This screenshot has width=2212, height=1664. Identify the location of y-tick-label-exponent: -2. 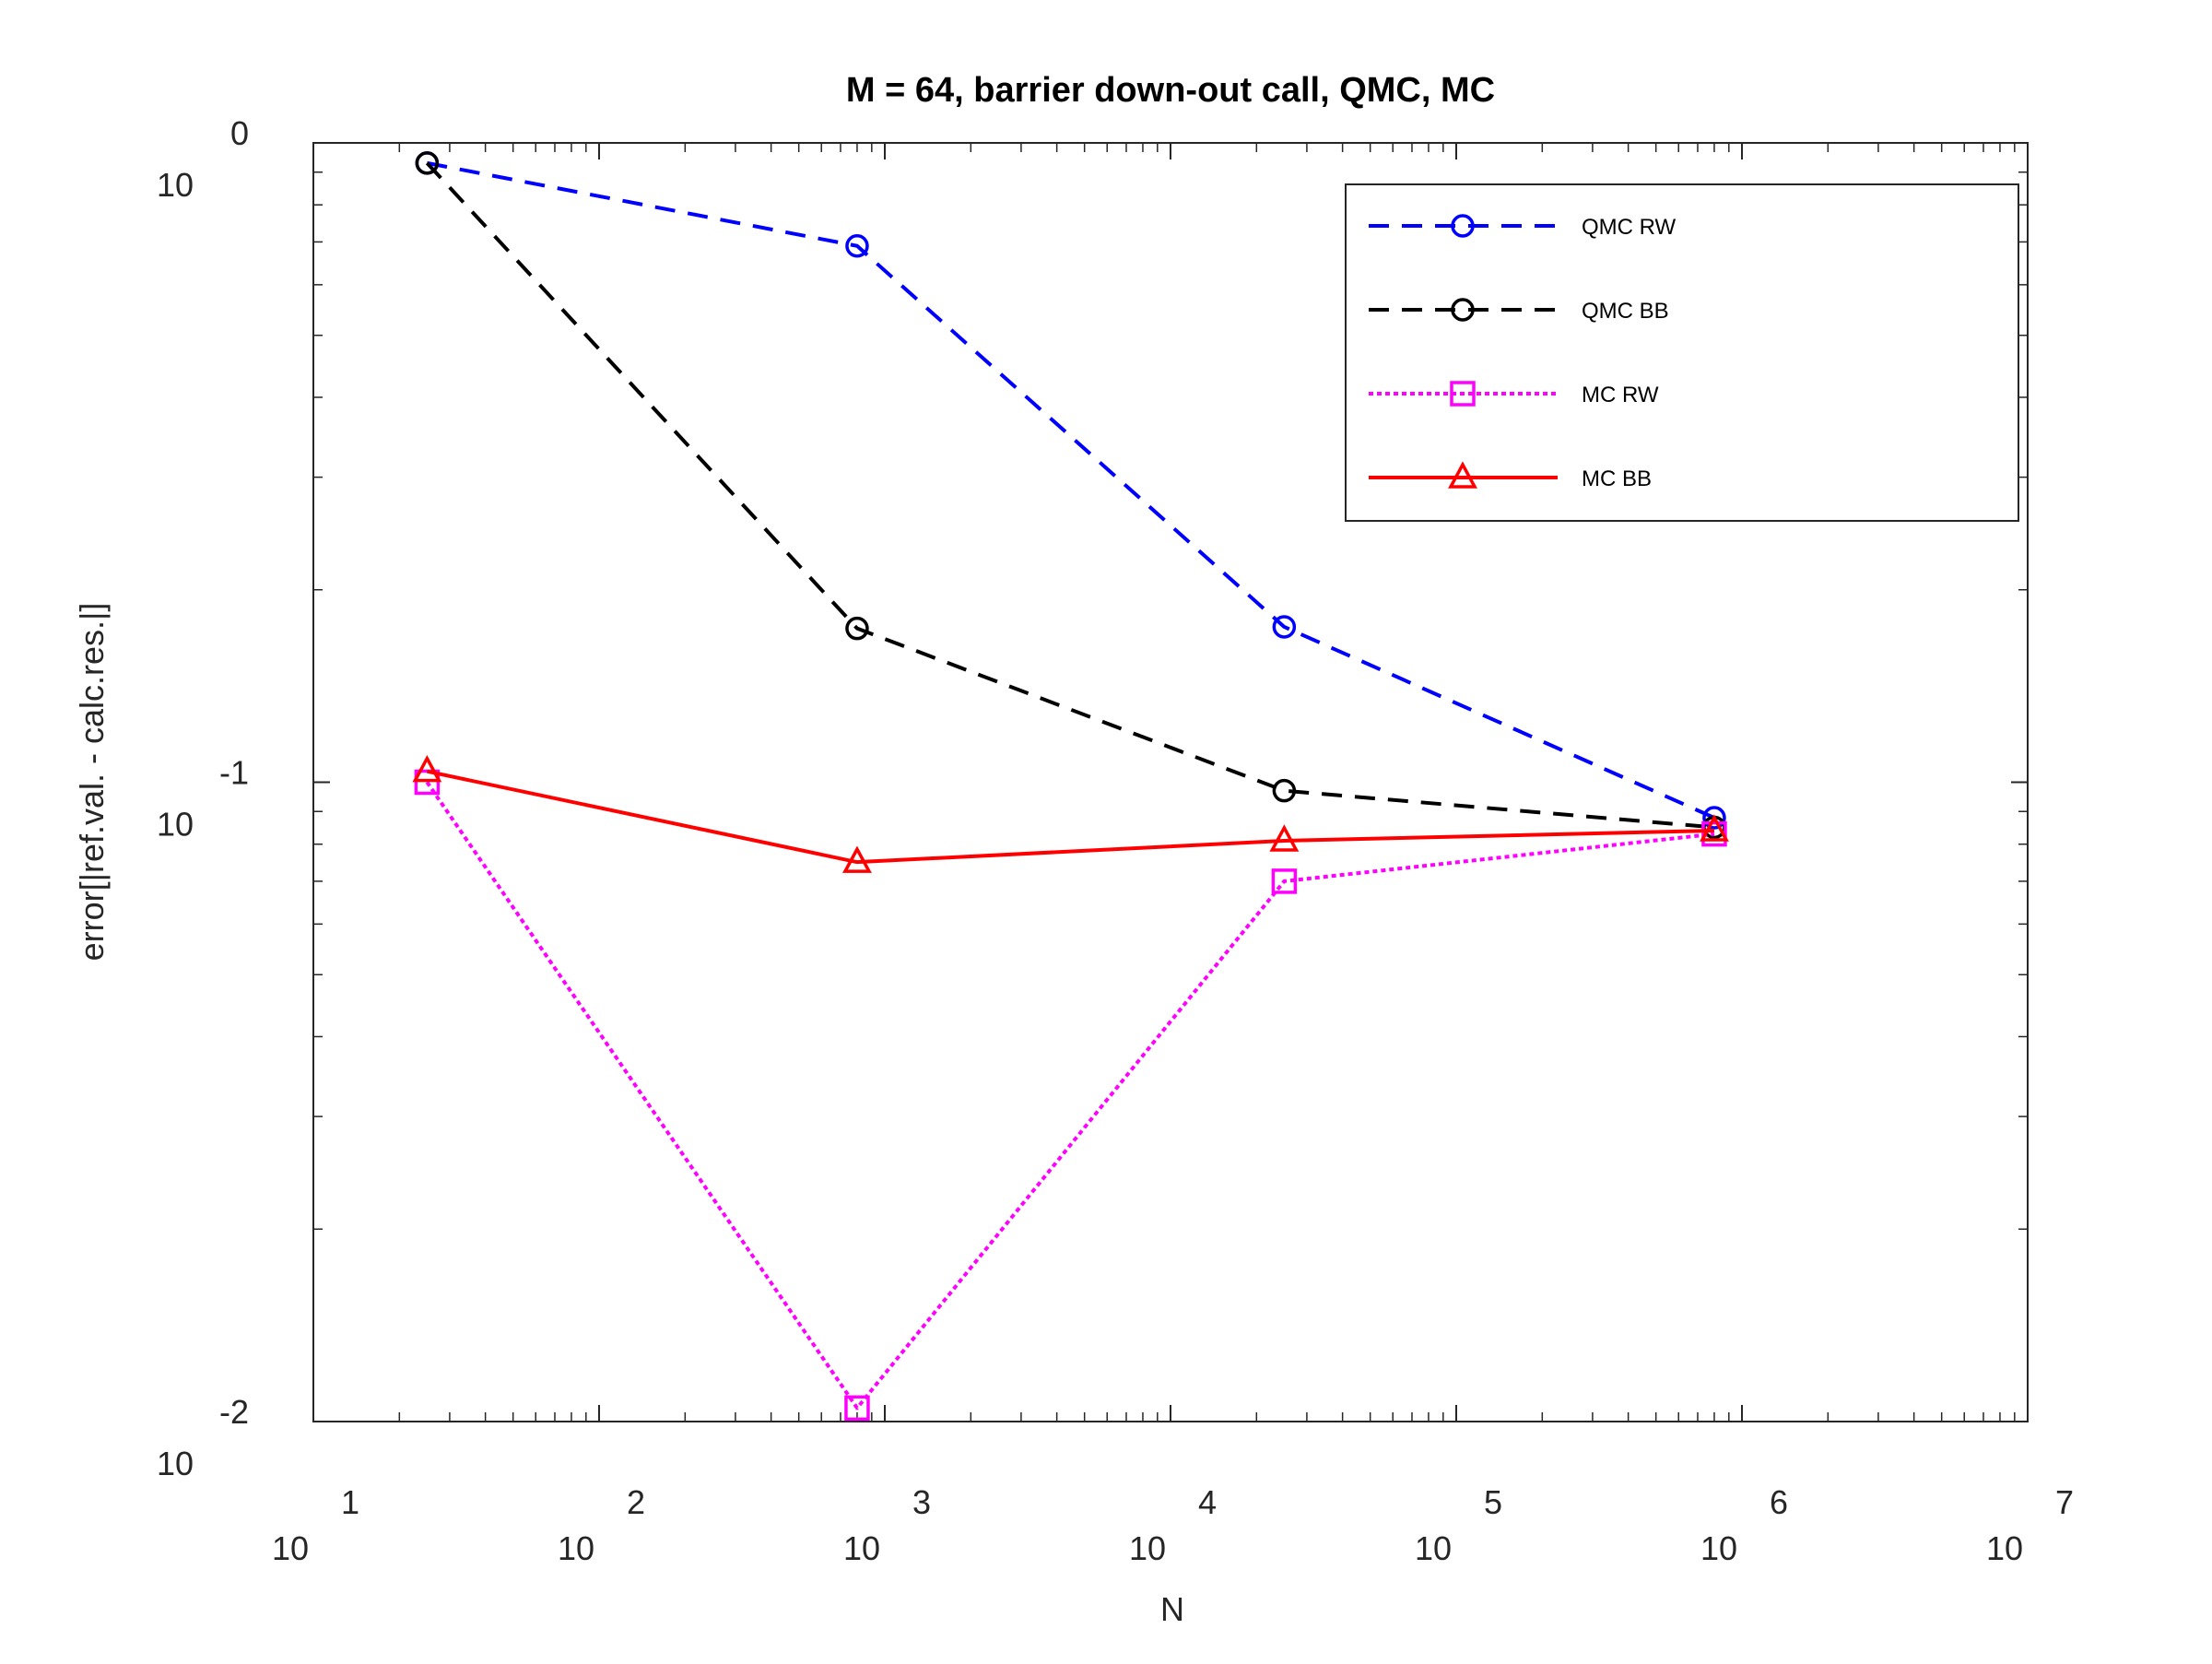
(234, 1412).